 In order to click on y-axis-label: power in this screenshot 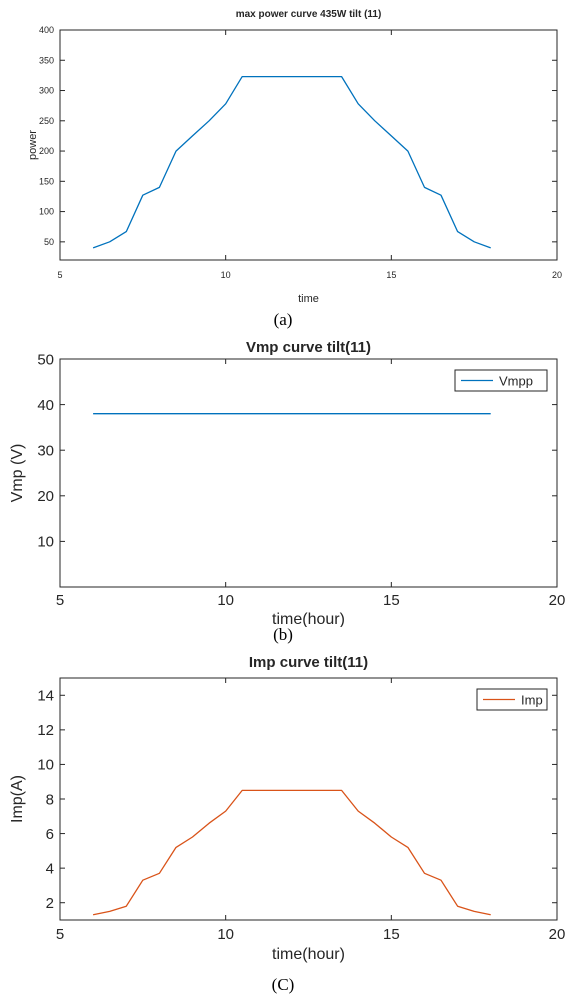, I will do `click(33, 145)`.